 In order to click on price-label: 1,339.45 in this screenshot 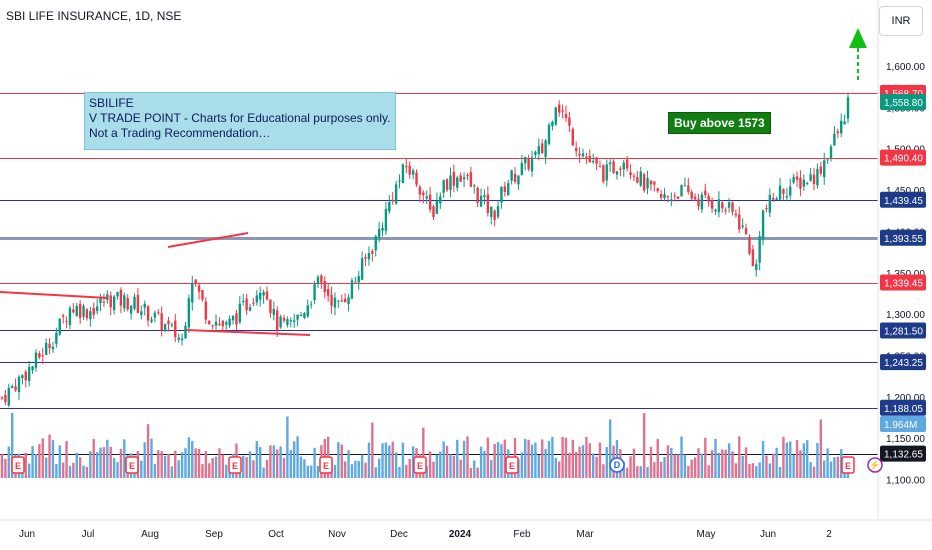, I will do `click(903, 282)`.